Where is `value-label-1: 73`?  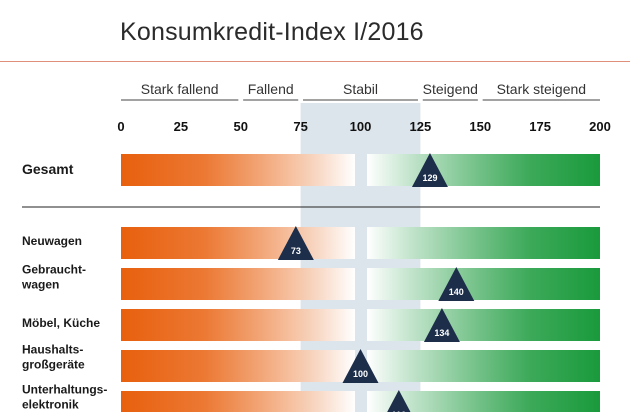
value-label-1: 73 is located at coordinates (296, 251).